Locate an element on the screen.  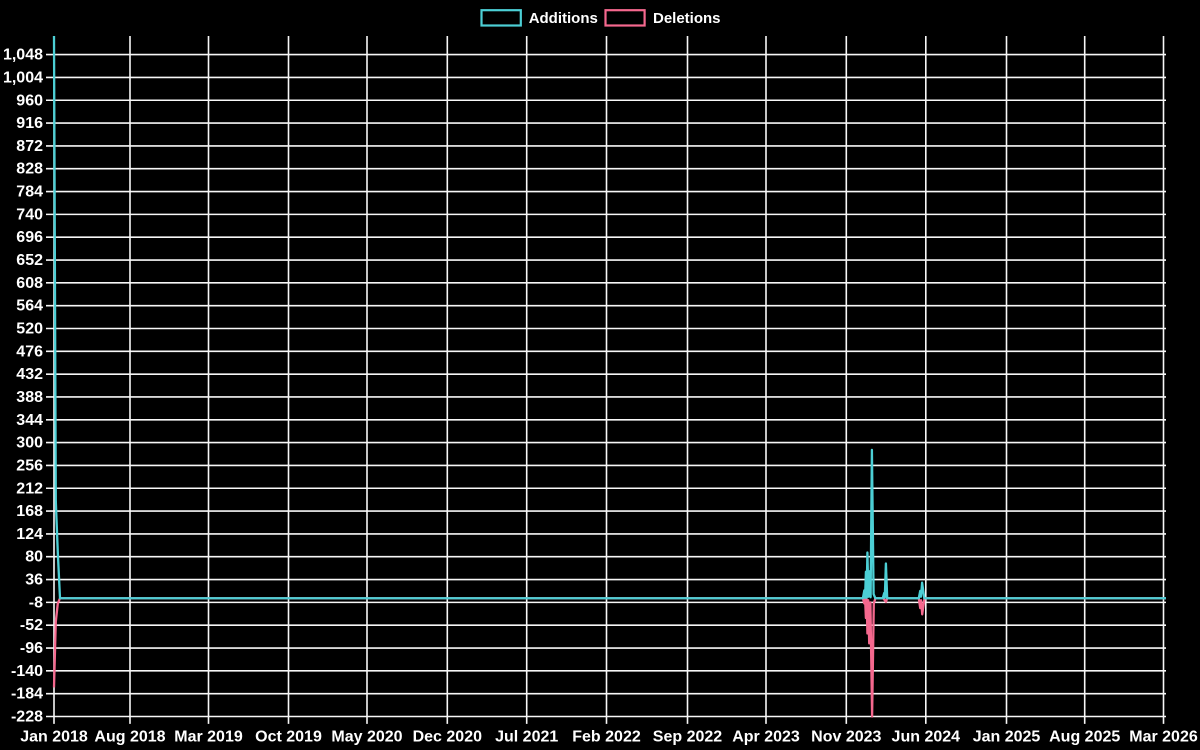
svg-text: 828 is located at coordinates (29, 169).